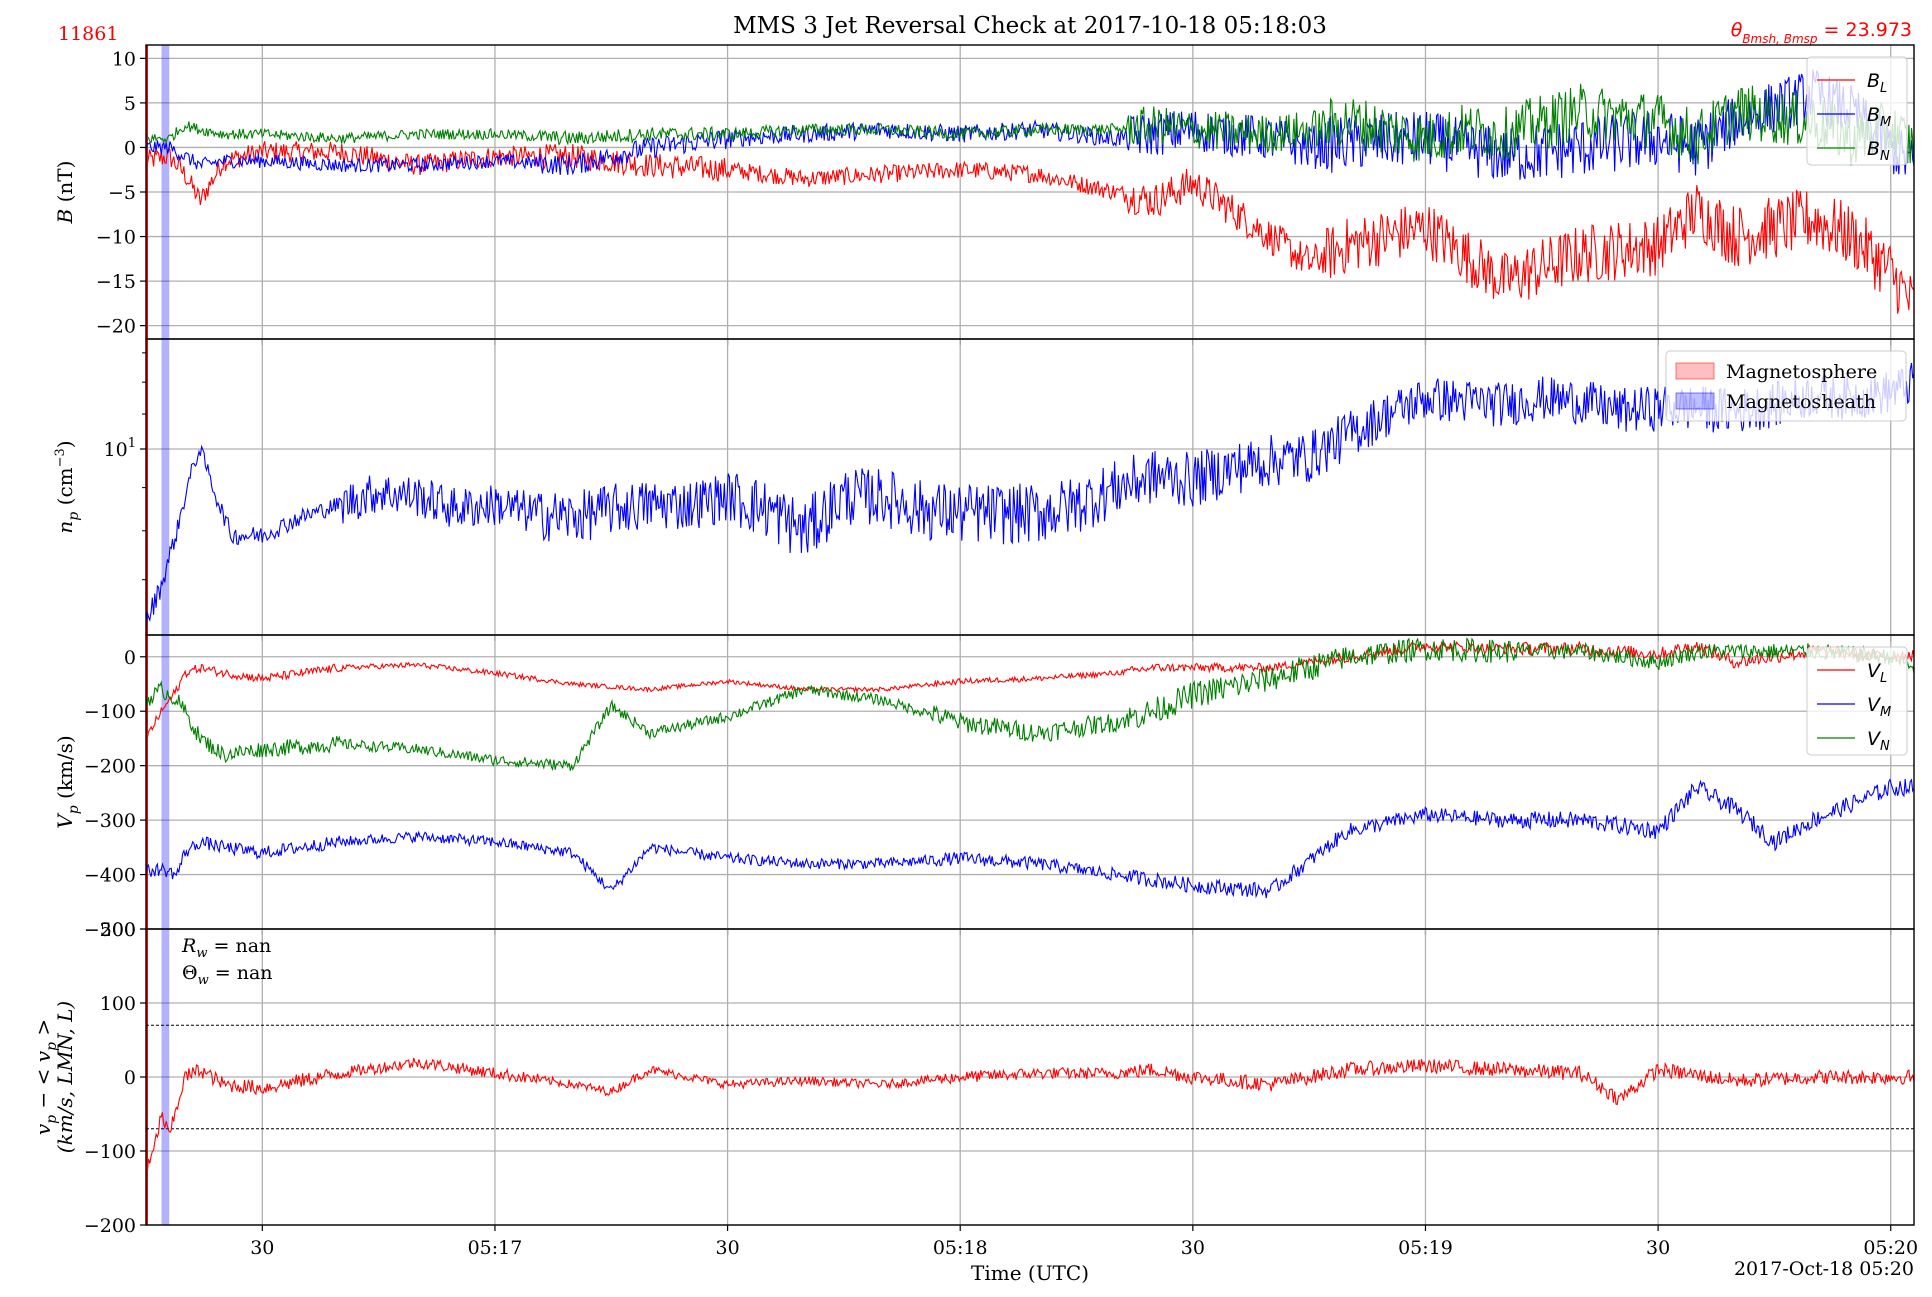 This screenshot has width=1932, height=1297. I want to click on legend-label: BM, so click(1879, 117).